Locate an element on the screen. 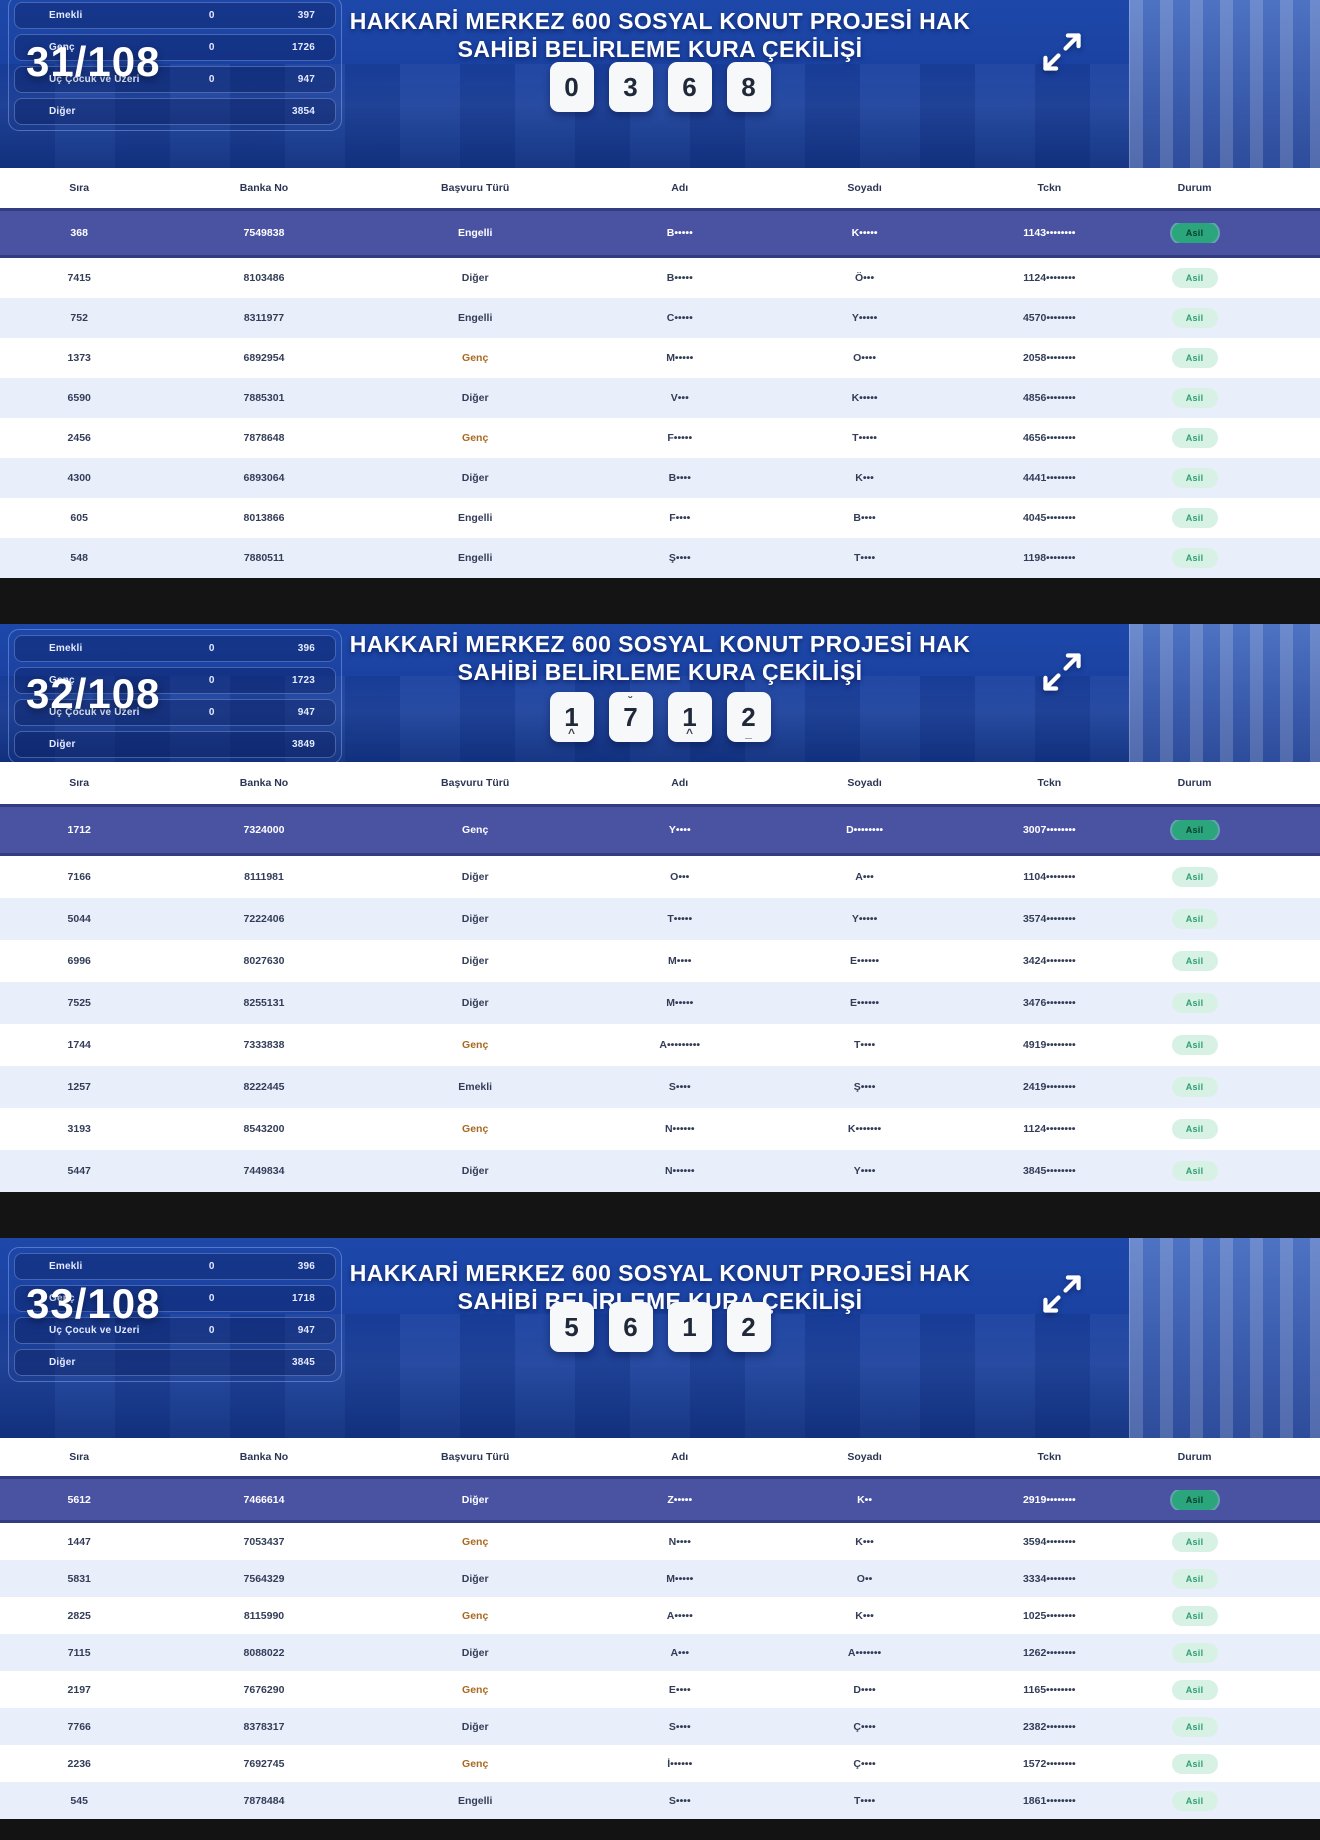  number-tile: 2 _ is located at coordinates (748, 717).